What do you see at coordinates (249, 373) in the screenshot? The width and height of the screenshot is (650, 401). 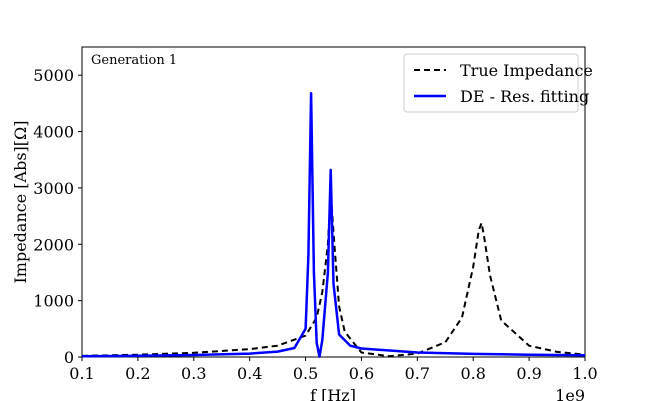 I see `x-tick-label: 0.4` at bounding box center [249, 373].